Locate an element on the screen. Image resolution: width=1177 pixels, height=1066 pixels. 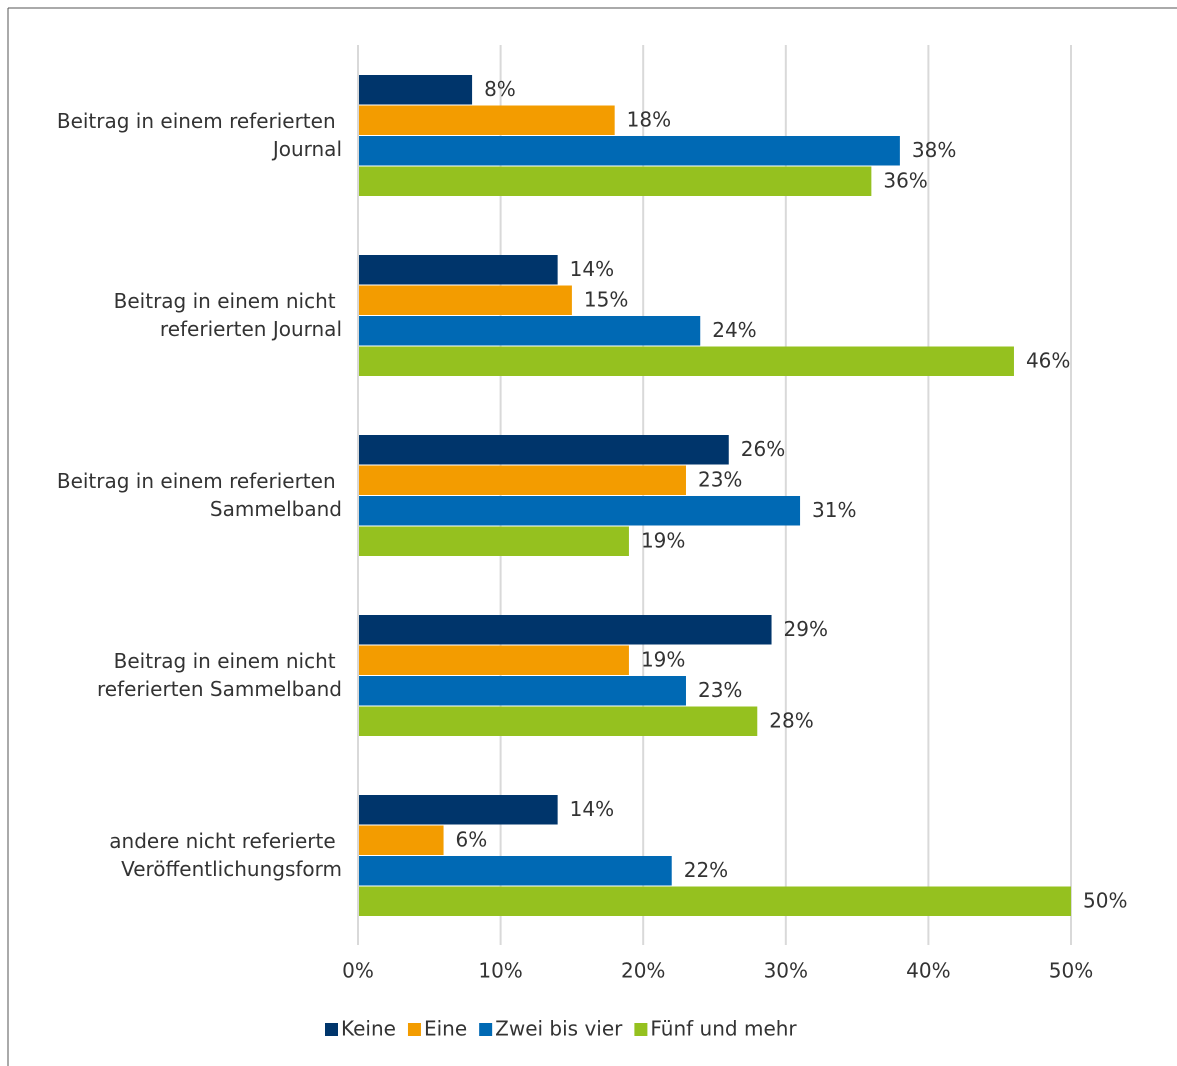
value-label: 24% is located at coordinates (734, 330).